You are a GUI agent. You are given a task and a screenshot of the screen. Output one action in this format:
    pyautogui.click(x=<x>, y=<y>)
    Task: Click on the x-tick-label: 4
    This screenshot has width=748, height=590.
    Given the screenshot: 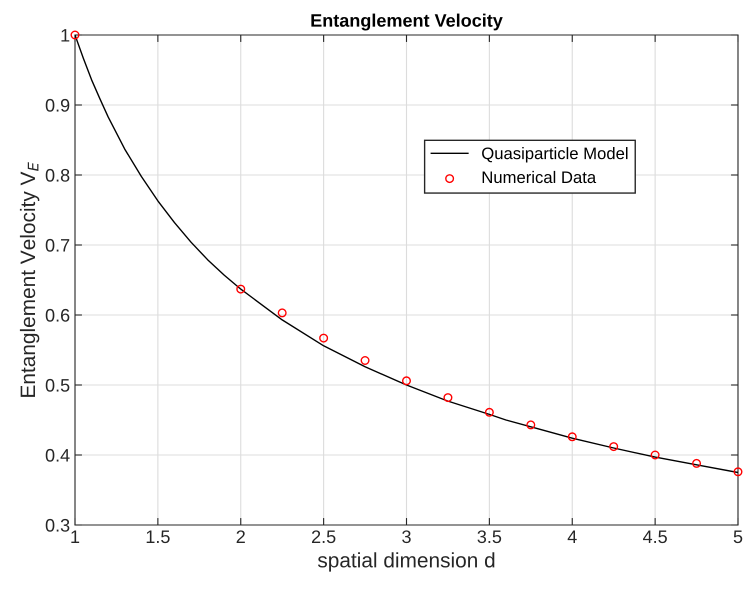 What is the action you would take?
    pyautogui.click(x=572, y=536)
    